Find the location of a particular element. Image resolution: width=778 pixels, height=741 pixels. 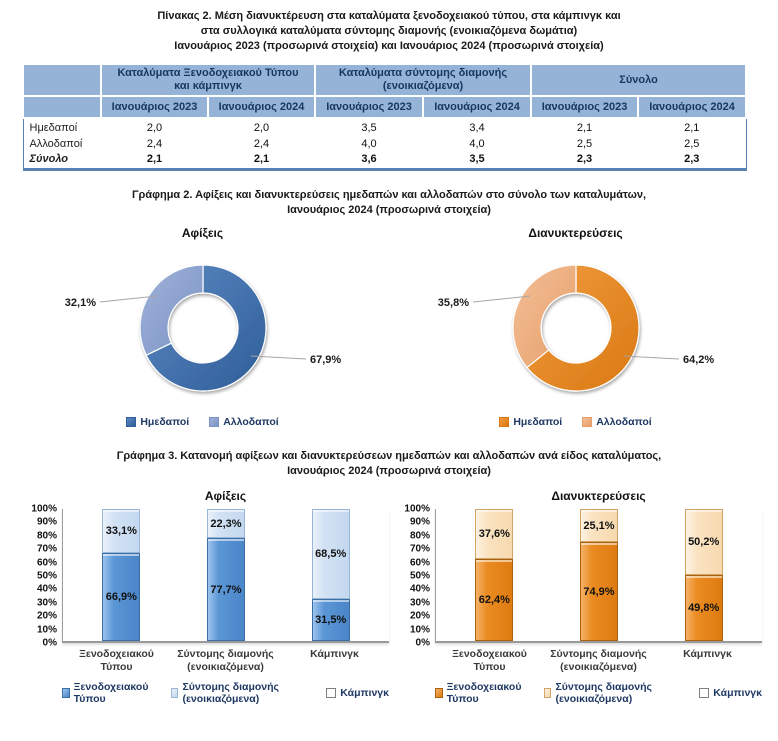

category-label: Ξενοδοχειακού Τύπου is located at coordinates (489, 660).